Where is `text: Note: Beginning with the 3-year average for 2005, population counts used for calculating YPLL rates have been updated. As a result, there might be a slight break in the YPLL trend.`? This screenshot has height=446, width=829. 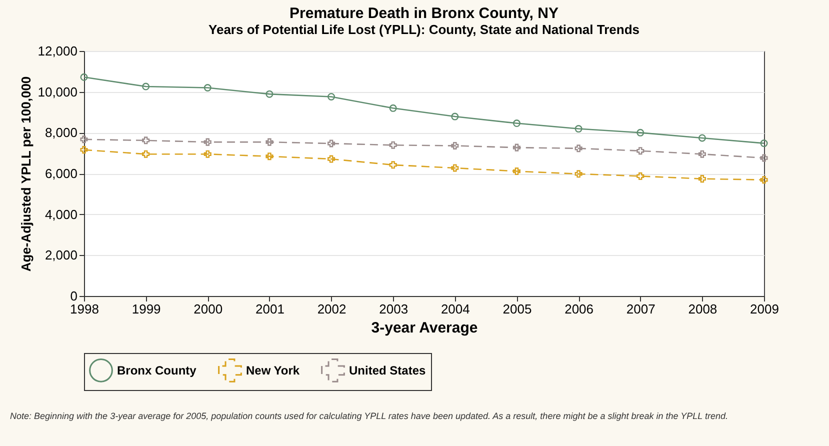
text: Note: Beginning with the 3-year average for 2005, population counts used for calculating YPLL rates have been updated. As a result, there might be a slight break in the YPLL trend. is located at coordinates (369, 416).